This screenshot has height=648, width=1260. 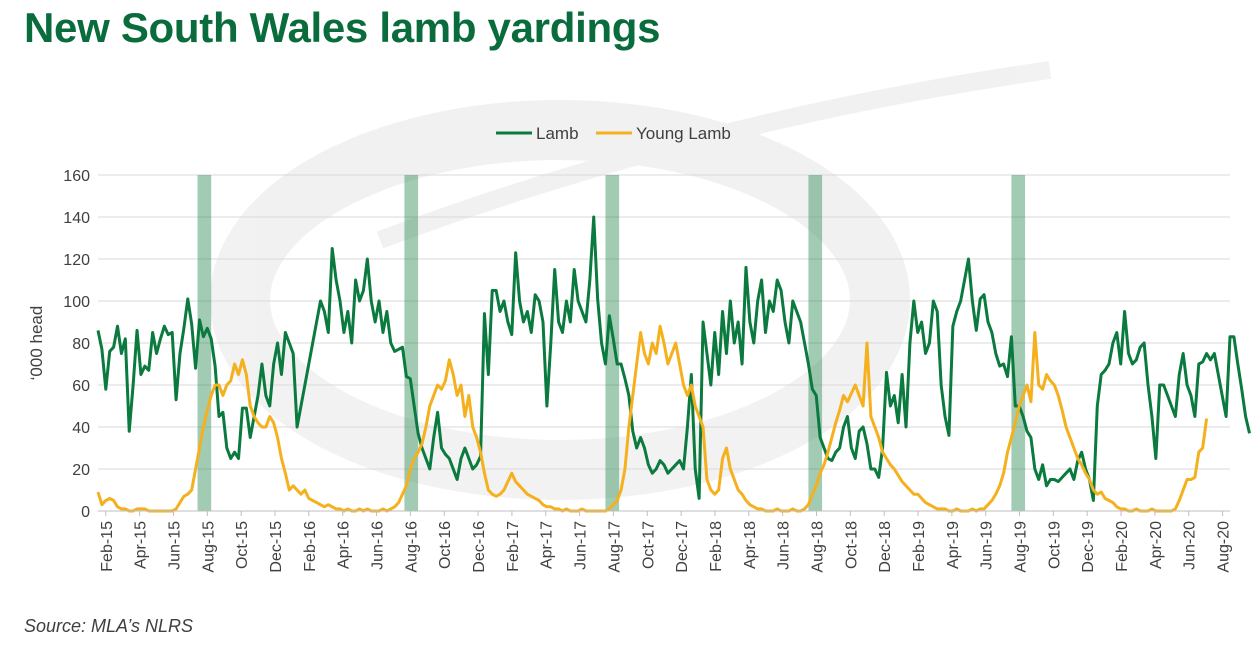 What do you see at coordinates (614, 547) in the screenshot?
I see `x-tick-label: Aug-17` at bounding box center [614, 547].